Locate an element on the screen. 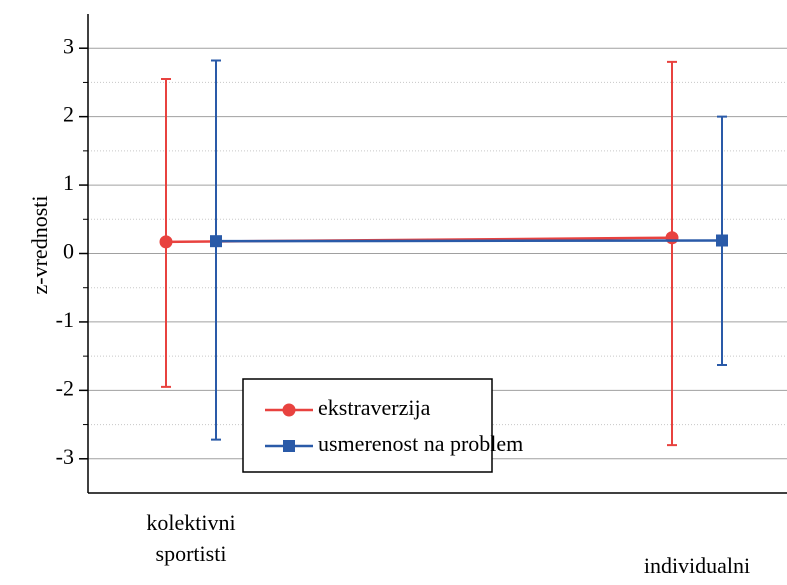 The image size is (787, 585). y-tick-label: 0 is located at coordinates (68, 251).